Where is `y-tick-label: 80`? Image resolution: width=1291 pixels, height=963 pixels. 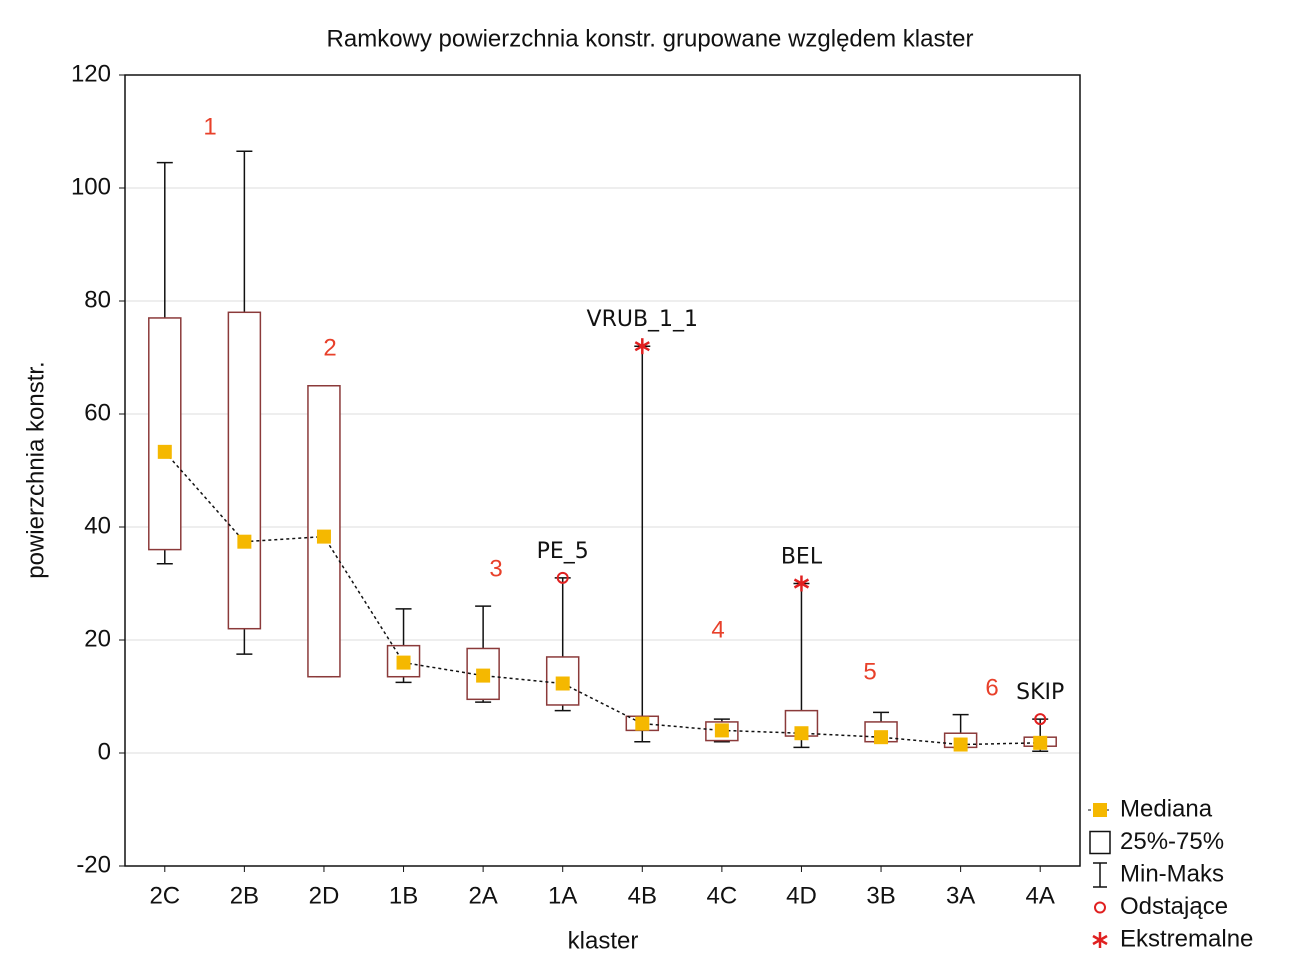 y-tick-label: 80 is located at coordinates (97, 299).